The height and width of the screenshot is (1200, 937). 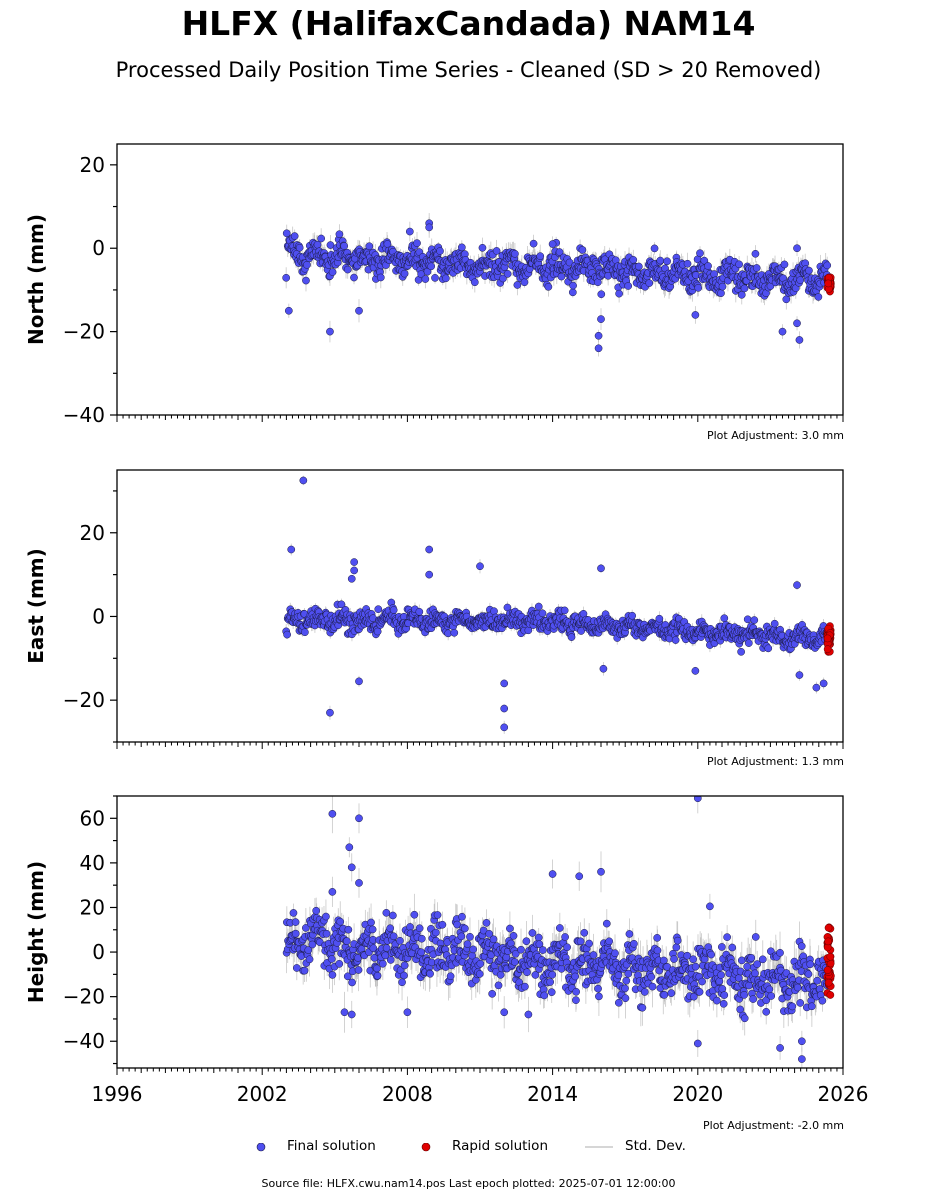 I want to click on y-tick-label: −40, so click(x=84, y=415).